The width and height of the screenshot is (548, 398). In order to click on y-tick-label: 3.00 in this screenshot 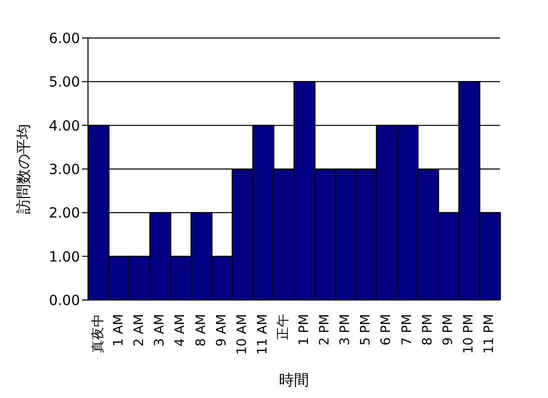, I will do `click(64, 170)`.